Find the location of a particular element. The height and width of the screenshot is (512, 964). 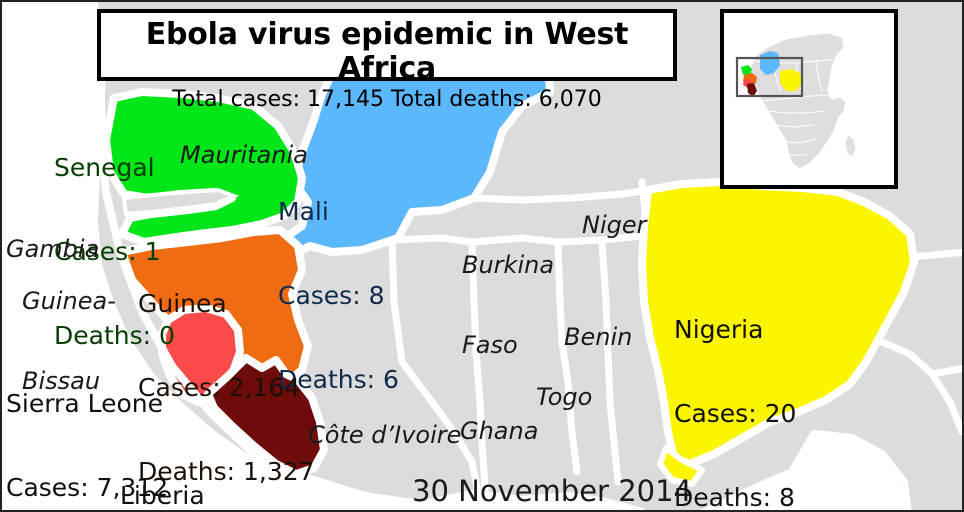

inset-locator-rectangle is located at coordinates (769, 77).